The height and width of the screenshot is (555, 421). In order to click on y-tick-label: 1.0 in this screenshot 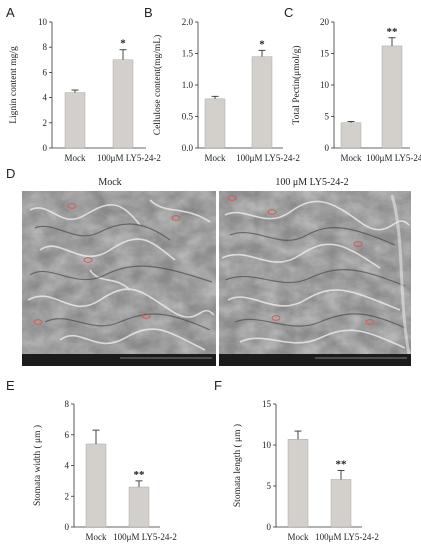, I will do `click(188, 85)`.